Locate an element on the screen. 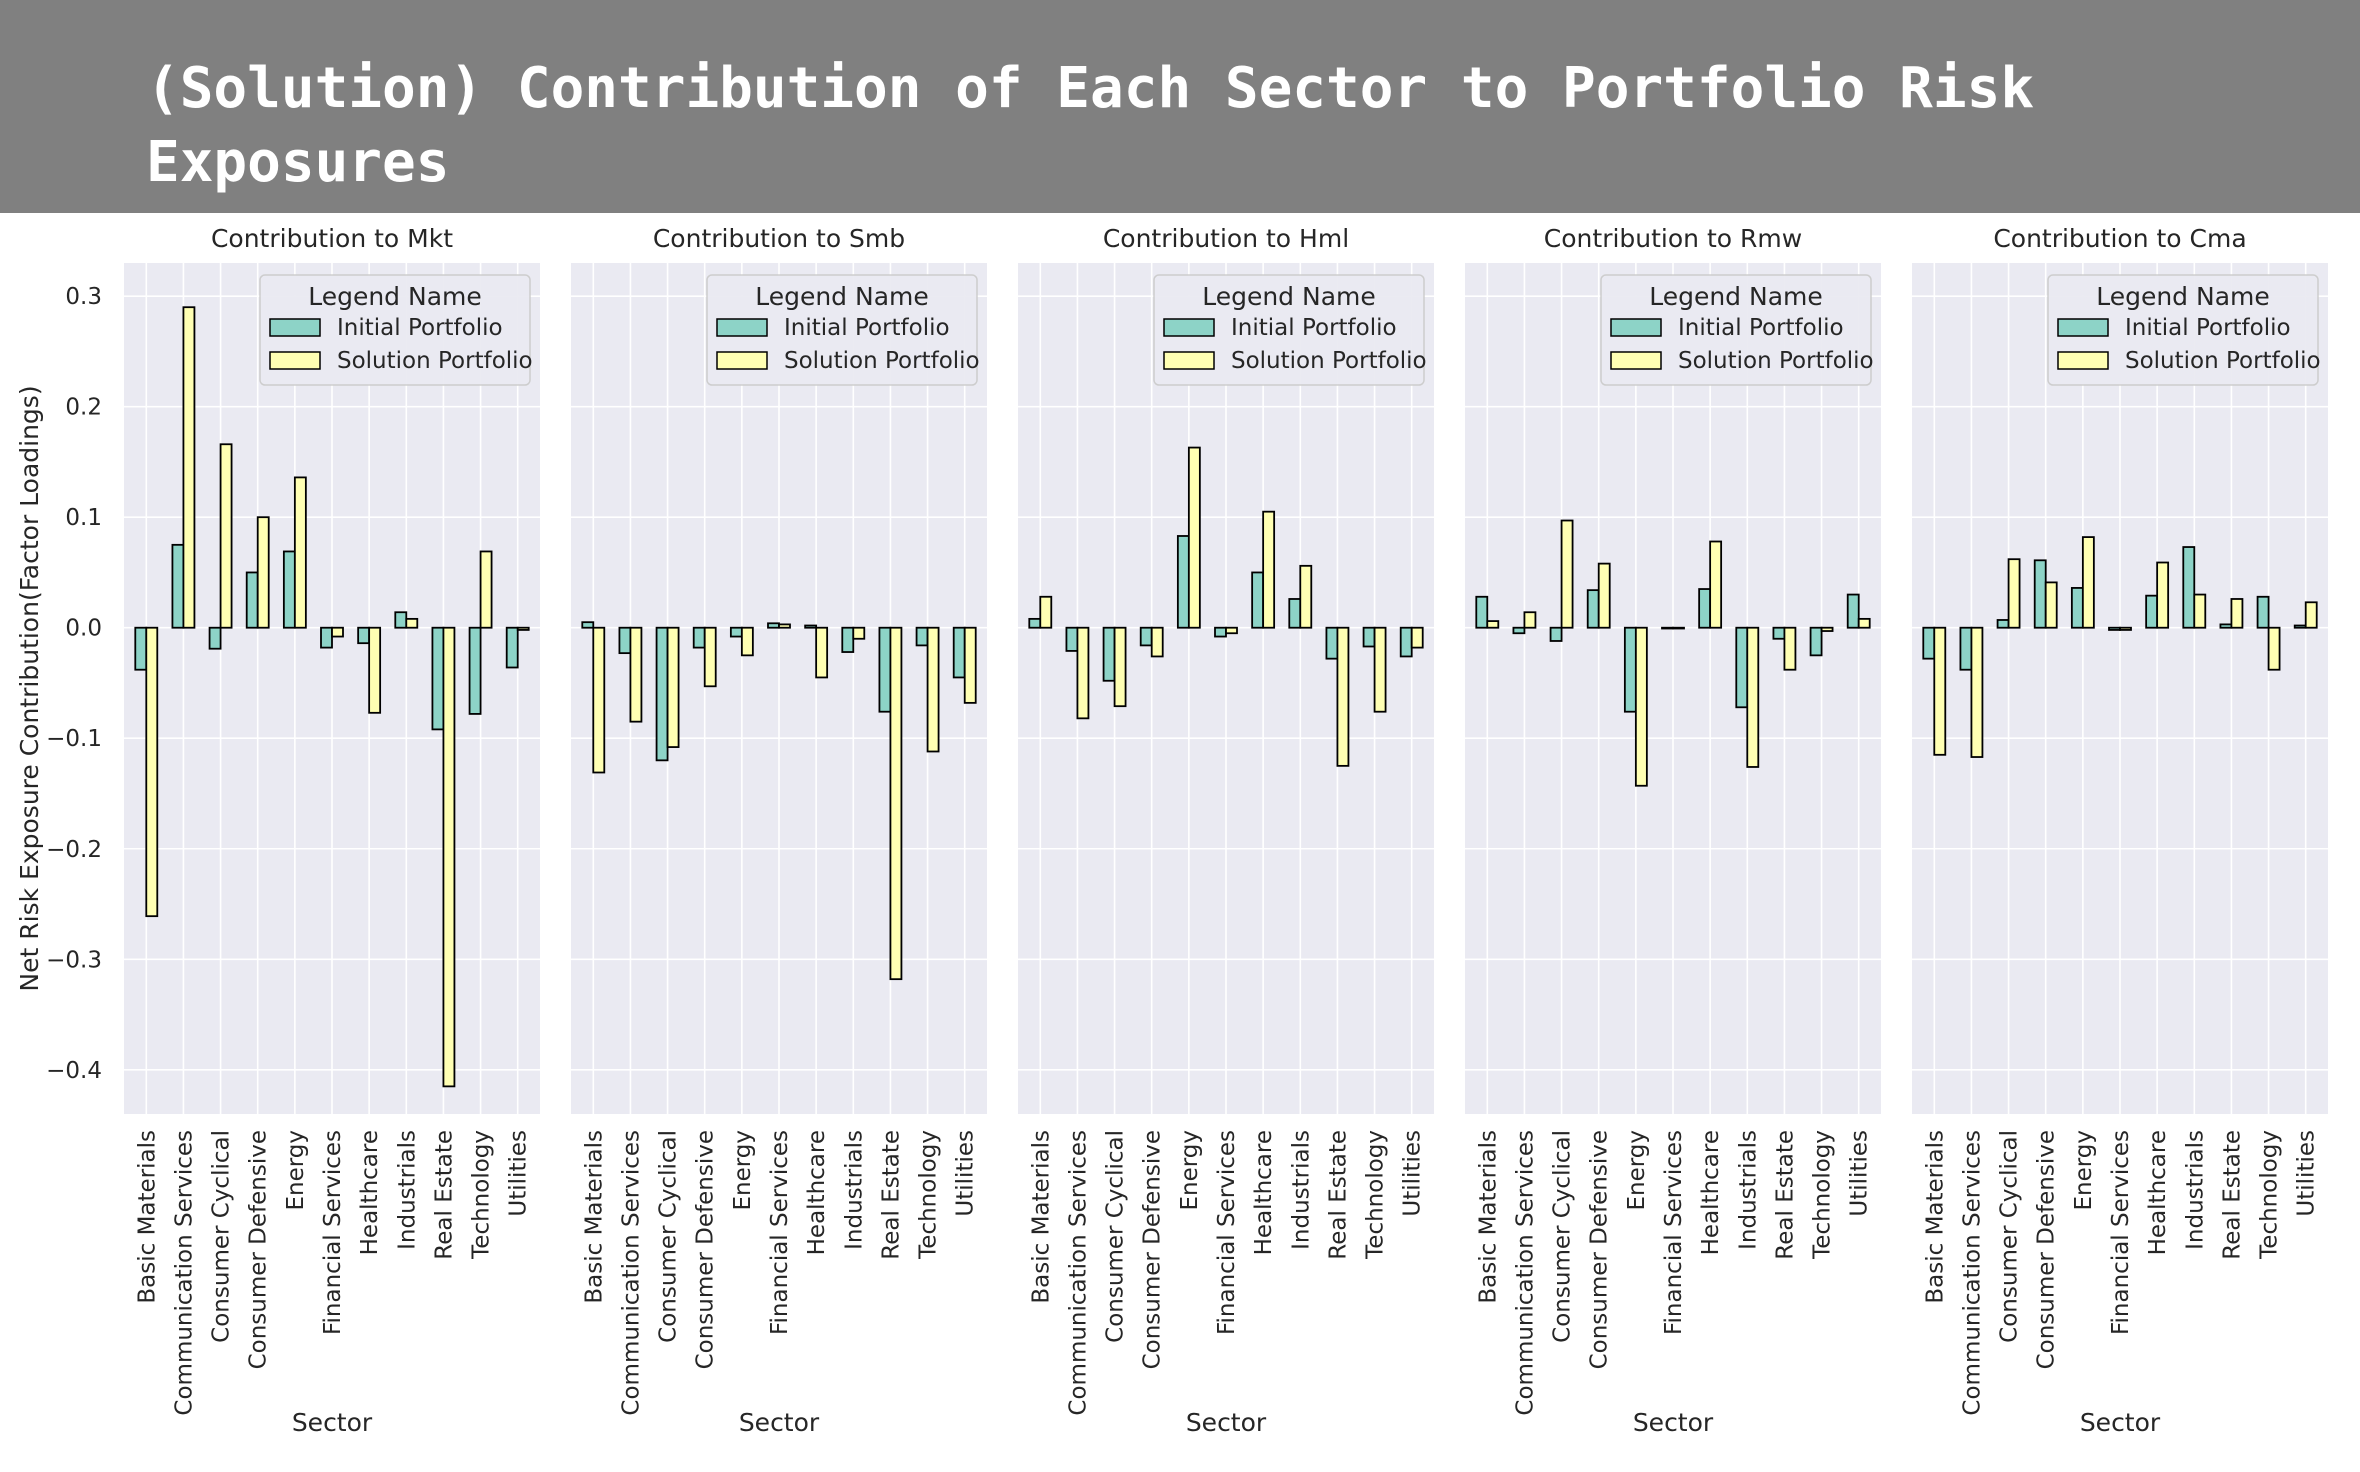 This screenshot has height=1472, width=2360. panel-title: Contribution to Hml is located at coordinates (1226, 238).